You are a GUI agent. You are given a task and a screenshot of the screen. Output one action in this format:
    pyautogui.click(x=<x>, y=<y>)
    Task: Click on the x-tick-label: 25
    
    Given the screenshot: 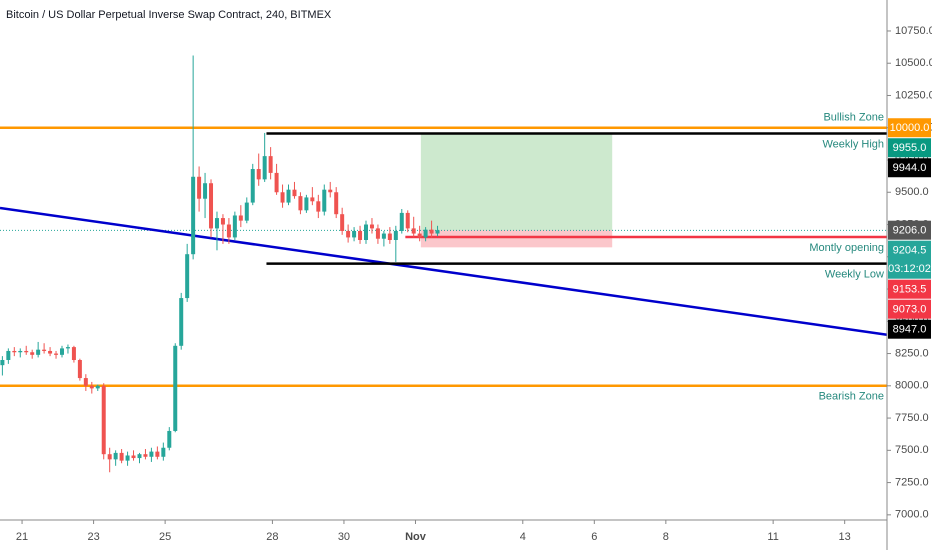 What is the action you would take?
    pyautogui.click(x=165, y=537)
    